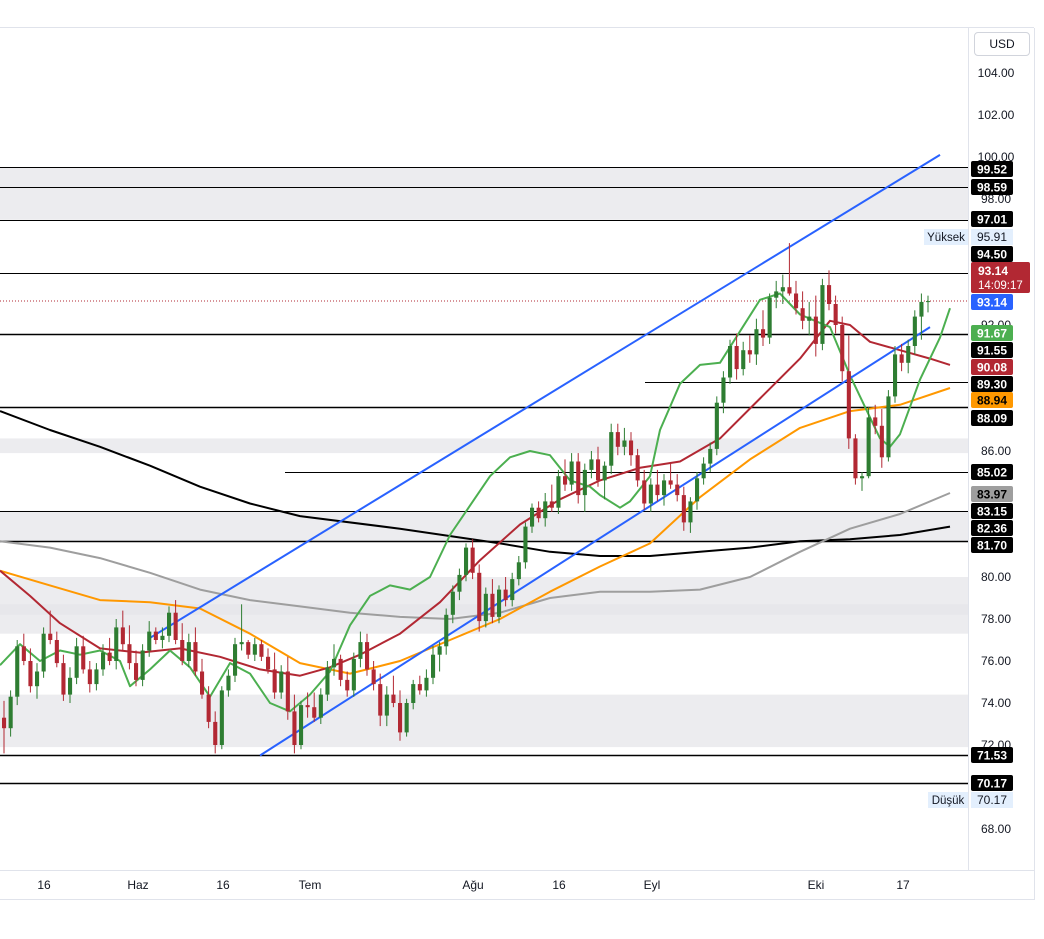  What do you see at coordinates (992, 783) in the screenshot?
I see `price-label-16-bg` at bounding box center [992, 783].